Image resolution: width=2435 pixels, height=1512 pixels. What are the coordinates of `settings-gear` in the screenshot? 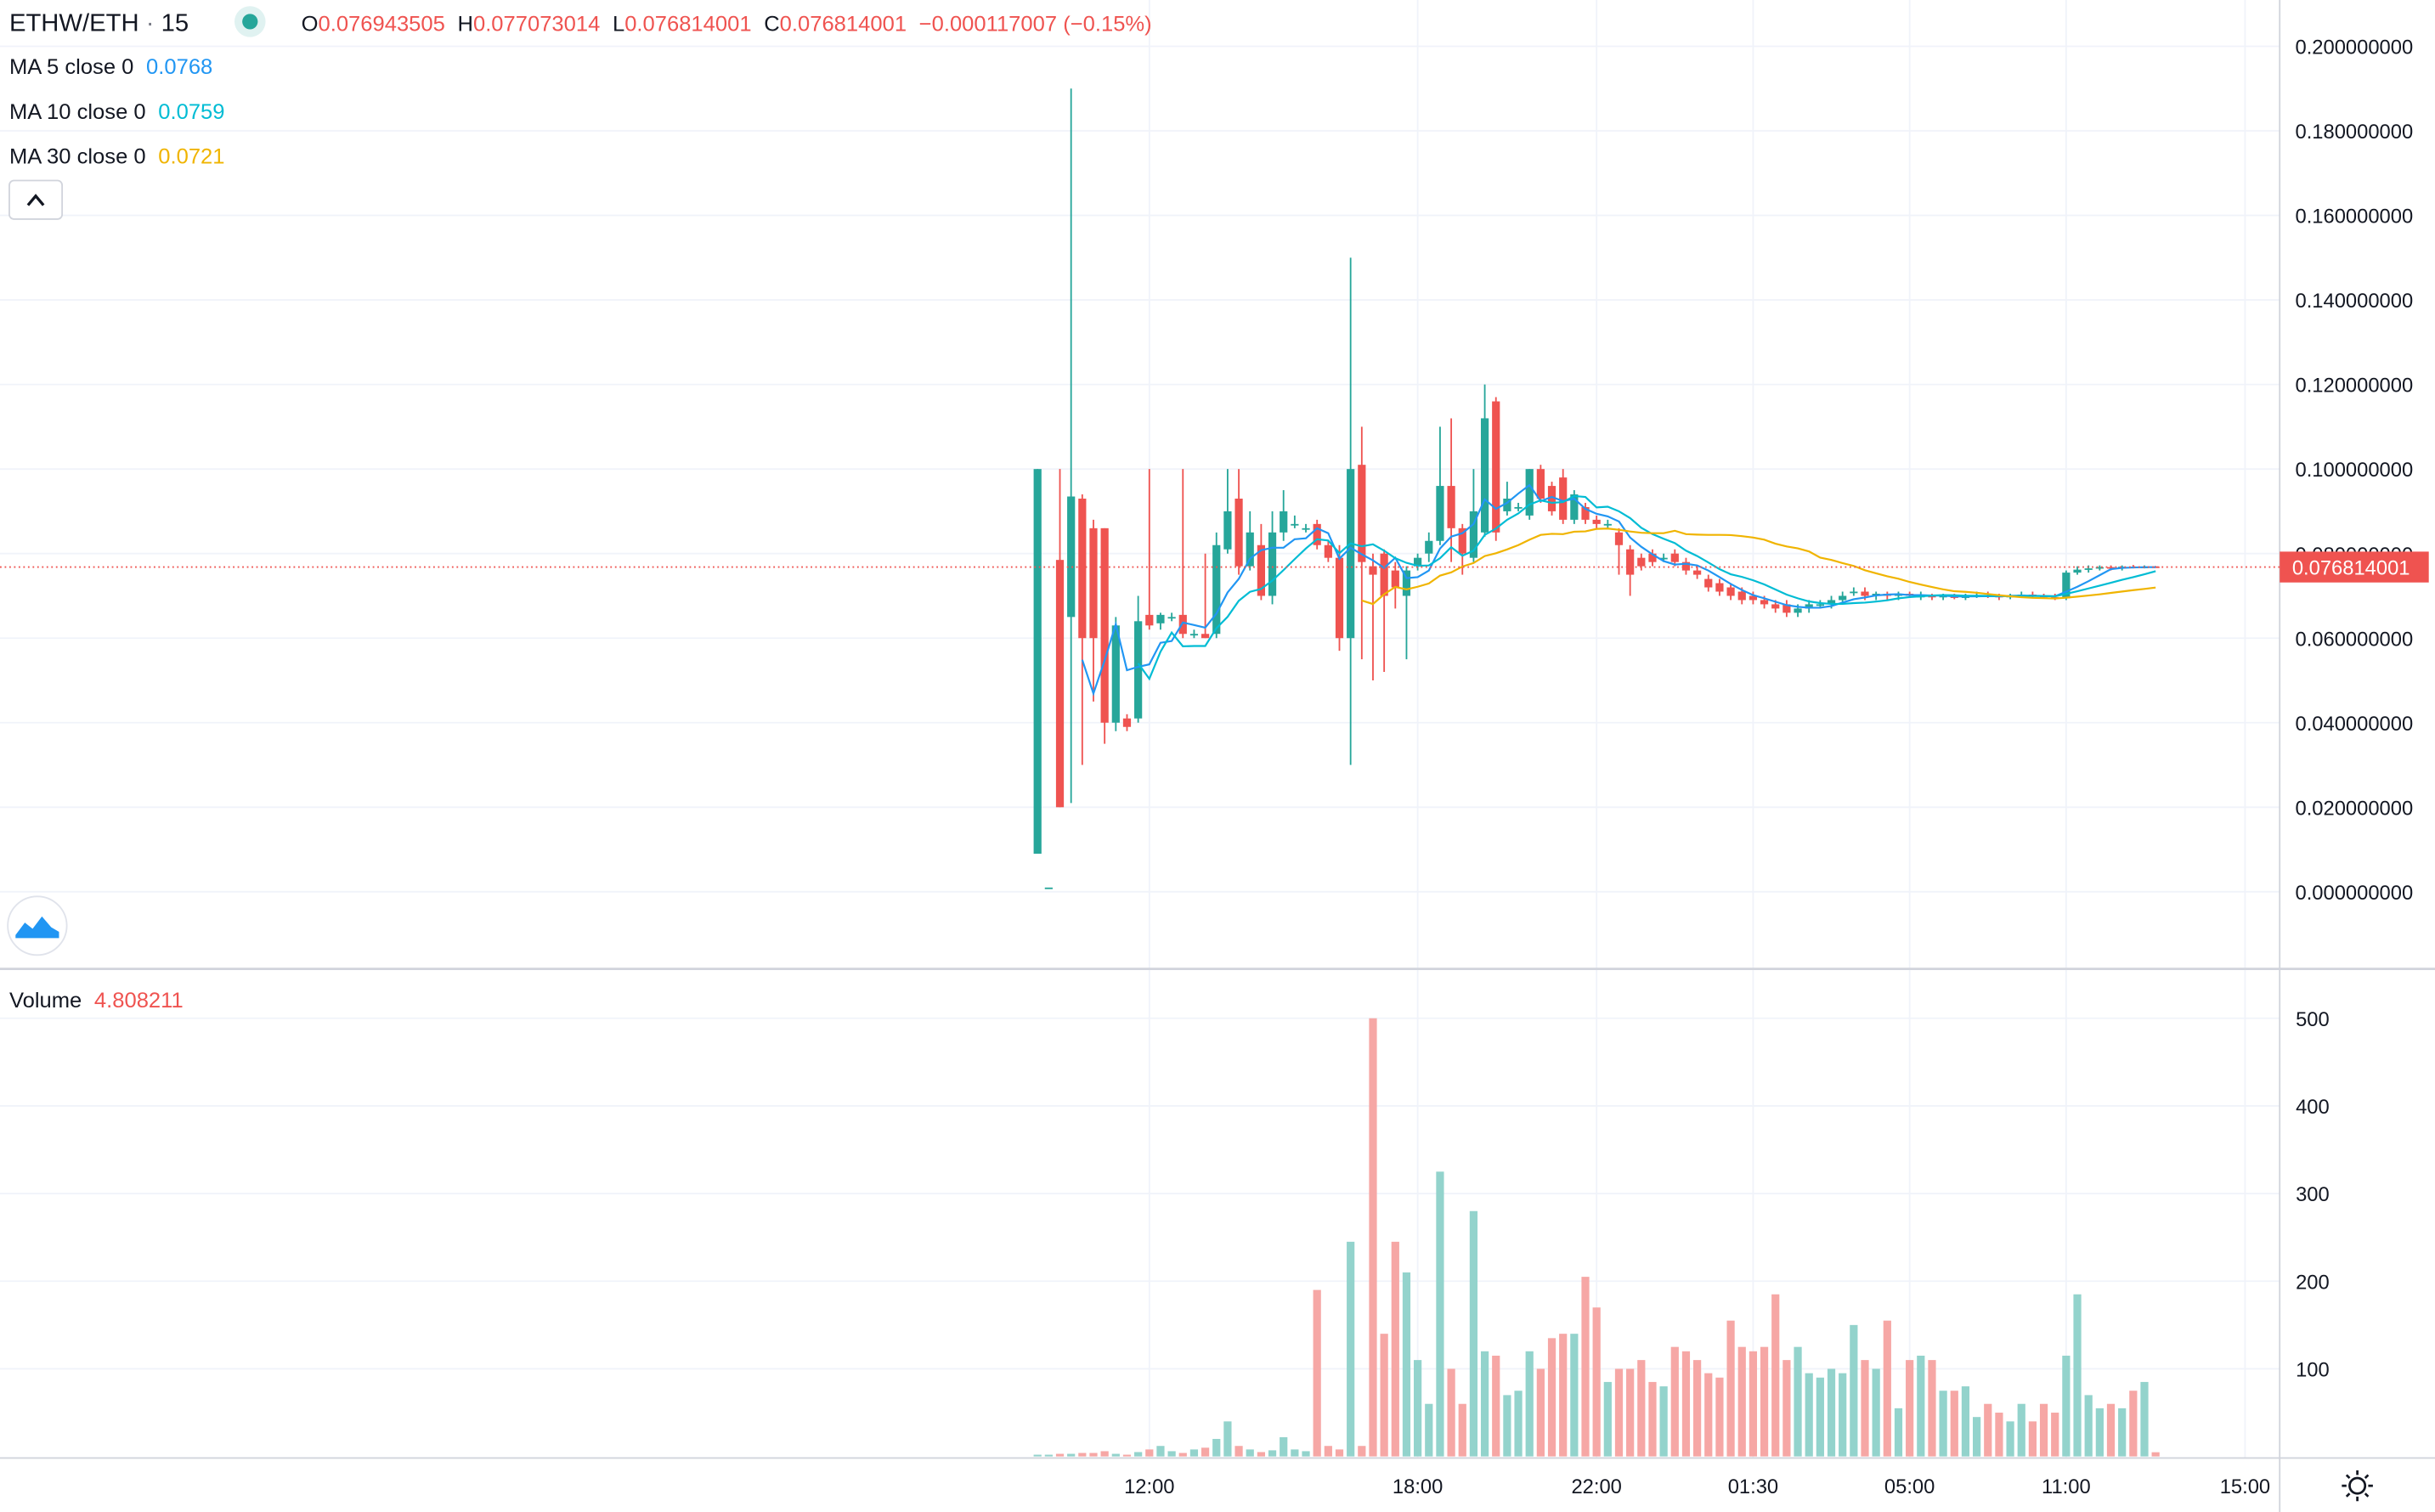 It's located at (2357, 1485).